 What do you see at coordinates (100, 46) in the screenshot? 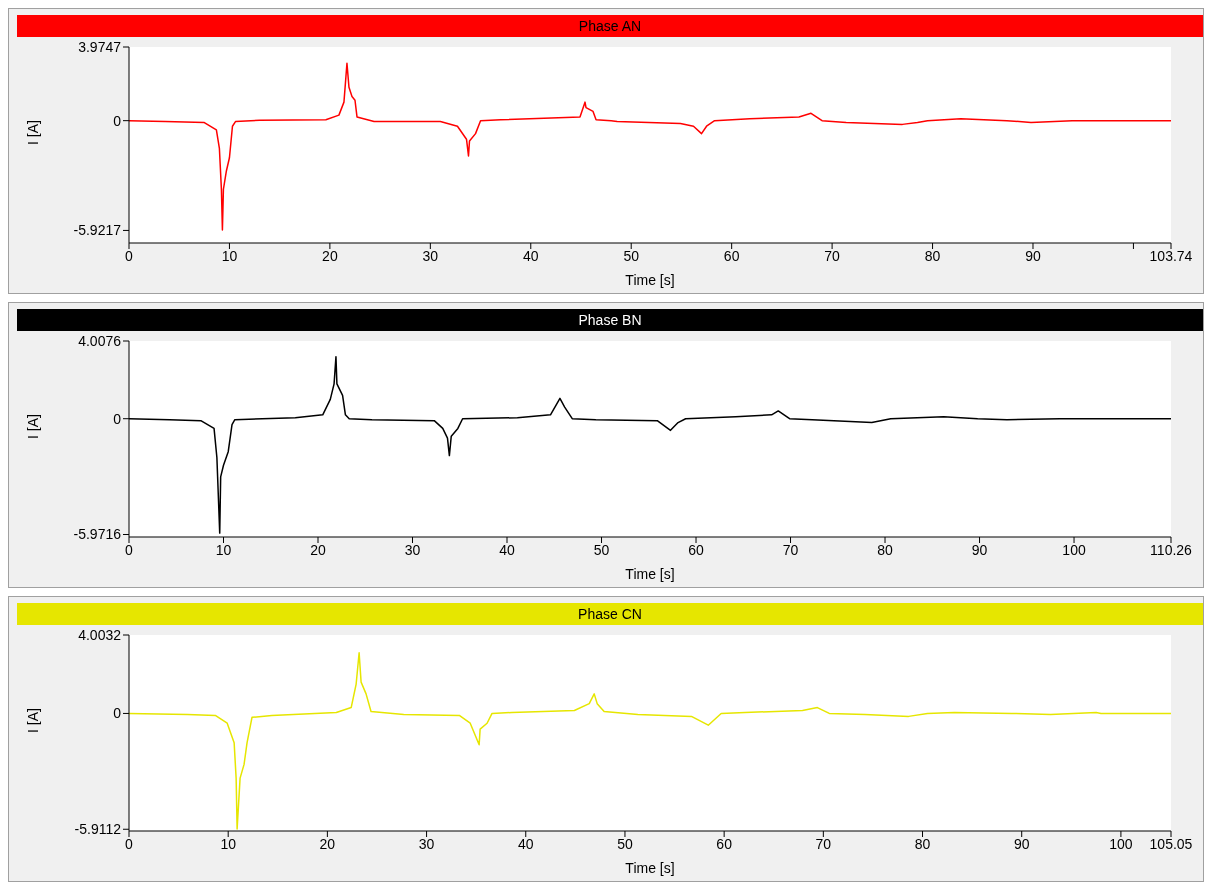
I see `y-tick-label: 3.9747` at bounding box center [100, 46].